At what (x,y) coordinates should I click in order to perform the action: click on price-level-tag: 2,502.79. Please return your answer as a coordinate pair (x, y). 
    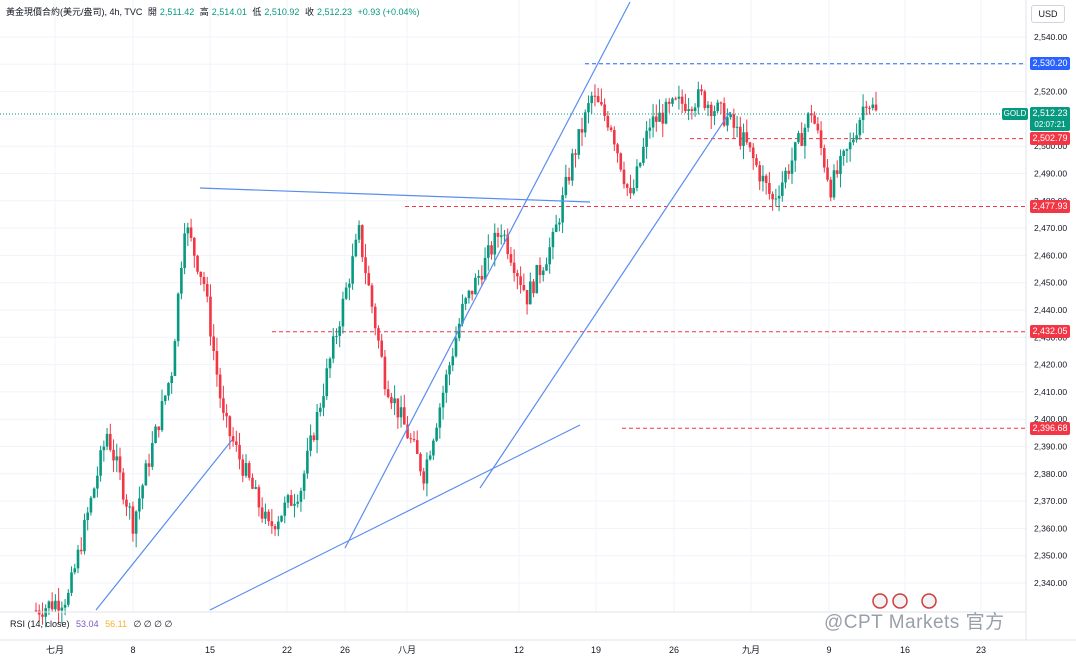
    Looking at the image, I should click on (1050, 139).